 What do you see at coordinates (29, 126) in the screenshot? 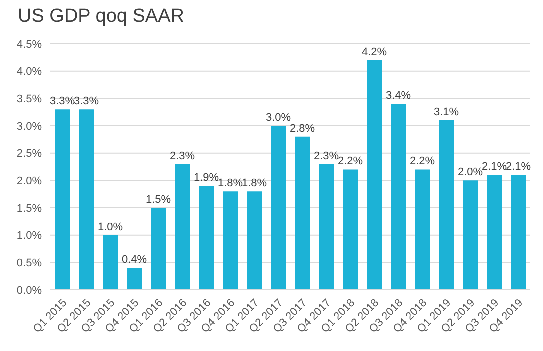
I see `y-tick-label: 3.0%` at bounding box center [29, 126].